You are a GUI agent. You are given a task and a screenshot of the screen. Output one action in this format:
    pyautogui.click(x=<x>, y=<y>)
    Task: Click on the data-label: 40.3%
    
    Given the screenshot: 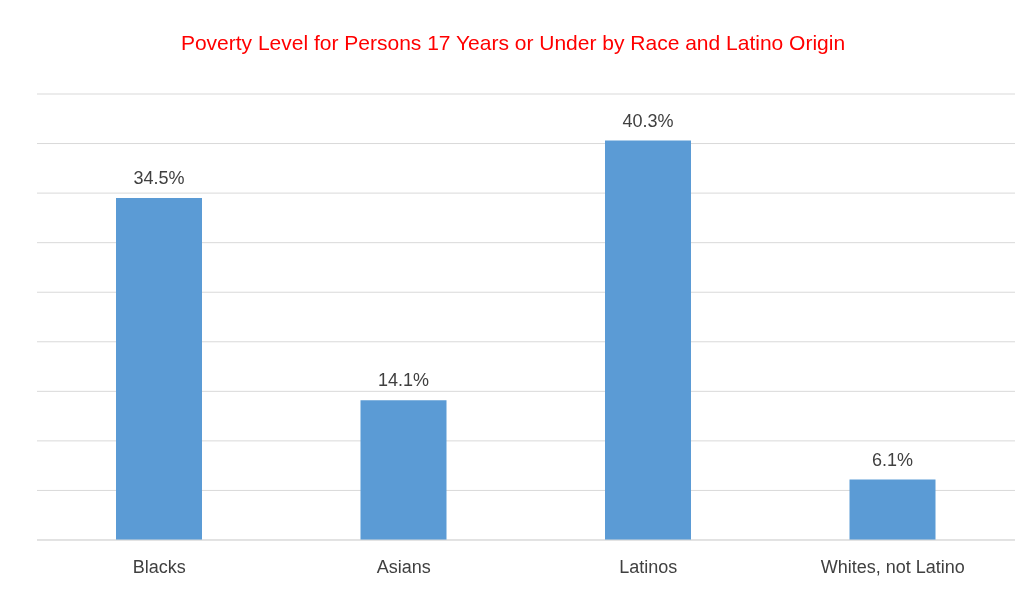 What is the action you would take?
    pyautogui.click(x=648, y=120)
    